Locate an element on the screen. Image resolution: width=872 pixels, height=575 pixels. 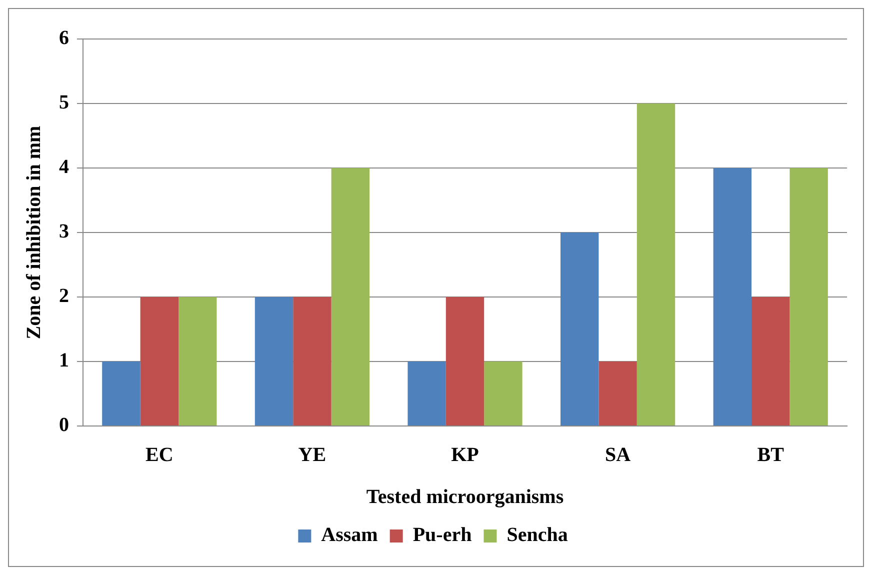
x-tick-label: EC is located at coordinates (160, 455).